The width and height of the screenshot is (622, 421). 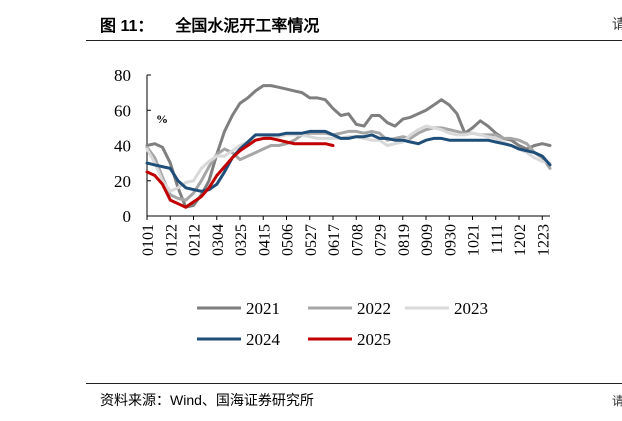 What do you see at coordinates (381, 240) in the screenshot?
I see `x-tick-label: 0729` at bounding box center [381, 240].